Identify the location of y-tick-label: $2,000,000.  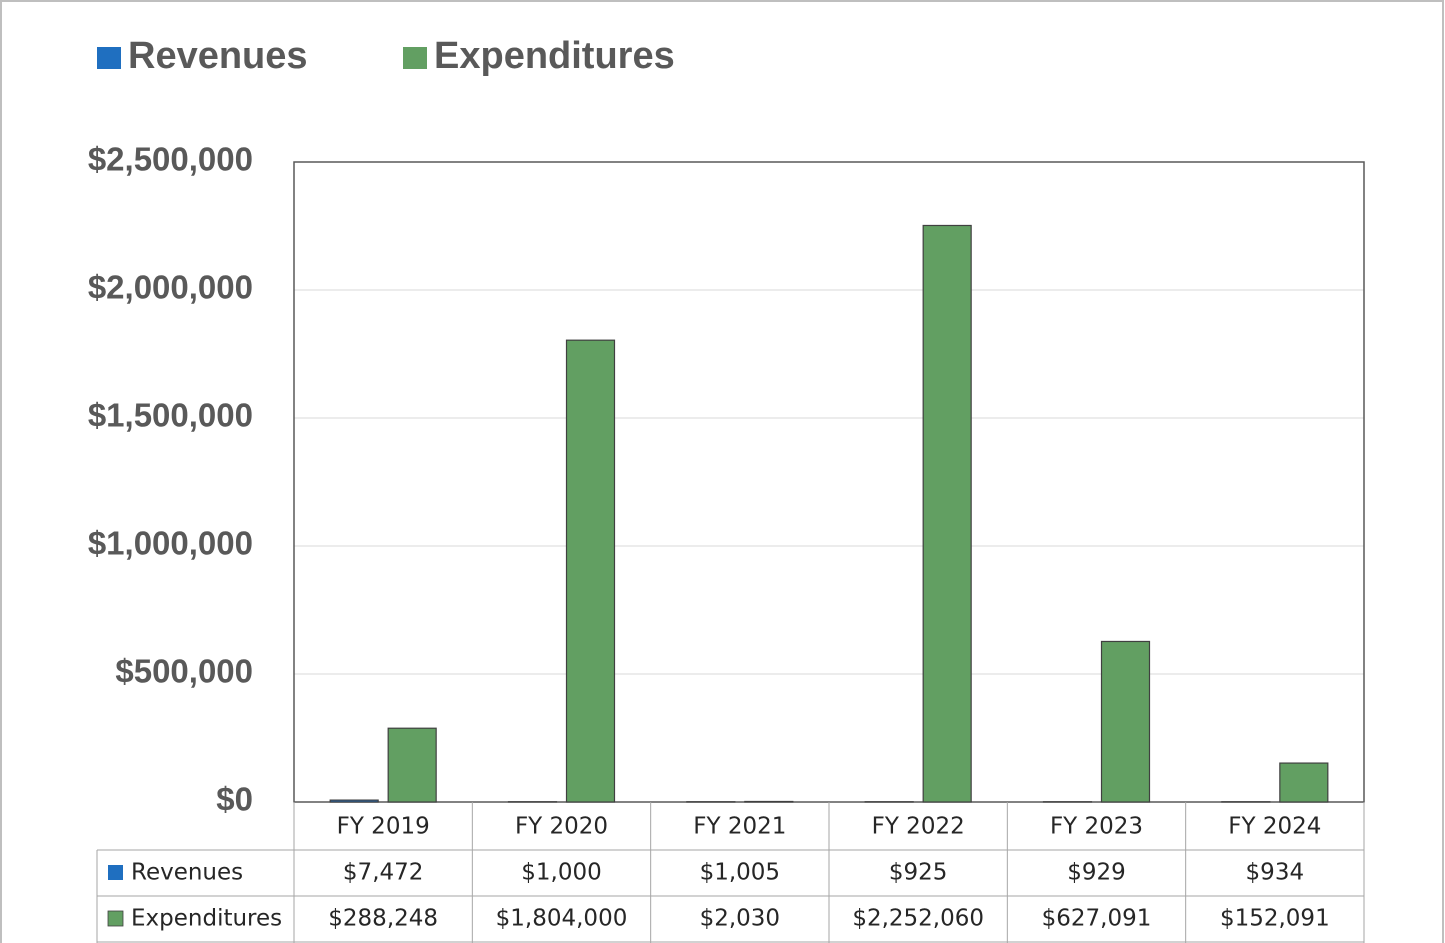
(170, 287).